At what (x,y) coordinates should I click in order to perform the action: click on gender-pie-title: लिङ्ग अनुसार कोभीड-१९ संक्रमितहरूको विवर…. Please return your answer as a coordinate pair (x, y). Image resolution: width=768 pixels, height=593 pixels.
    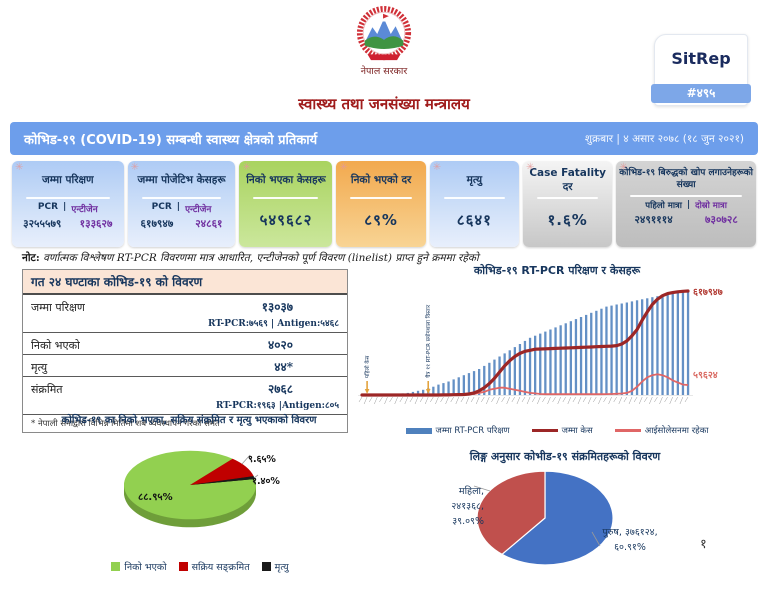
    Looking at the image, I should click on (565, 456).